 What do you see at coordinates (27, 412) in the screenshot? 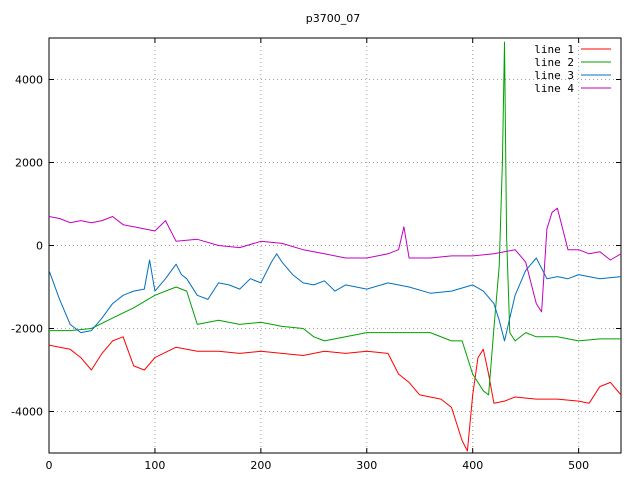
I see `y-tick-label: -4000` at bounding box center [27, 412].